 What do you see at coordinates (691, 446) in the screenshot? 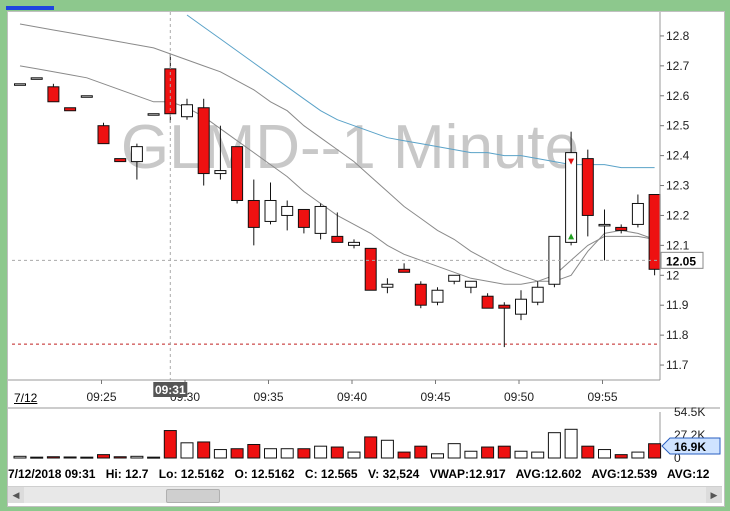
I see `volume-crosshair-flag` at bounding box center [691, 446].